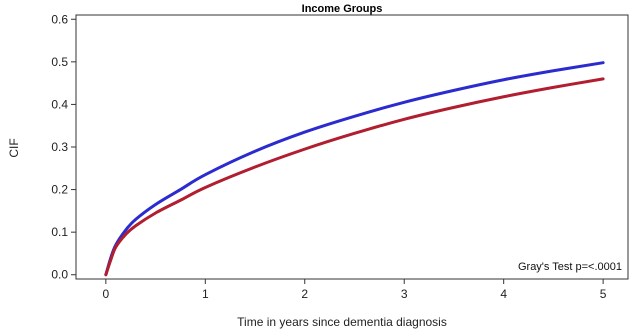 This screenshot has height=332, width=635. What do you see at coordinates (603, 294) in the screenshot?
I see `x-tick-label-5: 5` at bounding box center [603, 294].